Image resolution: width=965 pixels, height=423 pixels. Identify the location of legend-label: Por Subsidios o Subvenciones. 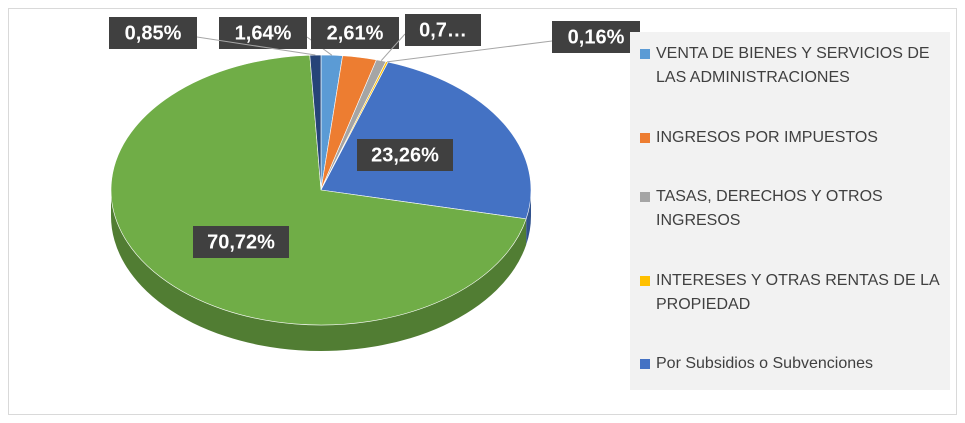
(765, 363).